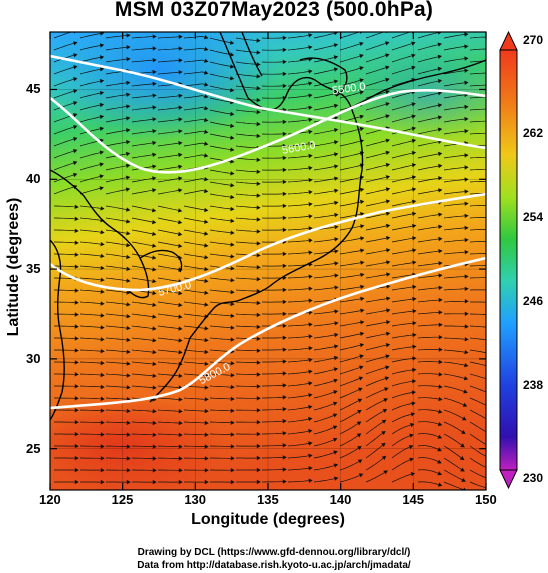 The image size is (548, 573). I want to click on x-tick-label: 130, so click(195, 499).